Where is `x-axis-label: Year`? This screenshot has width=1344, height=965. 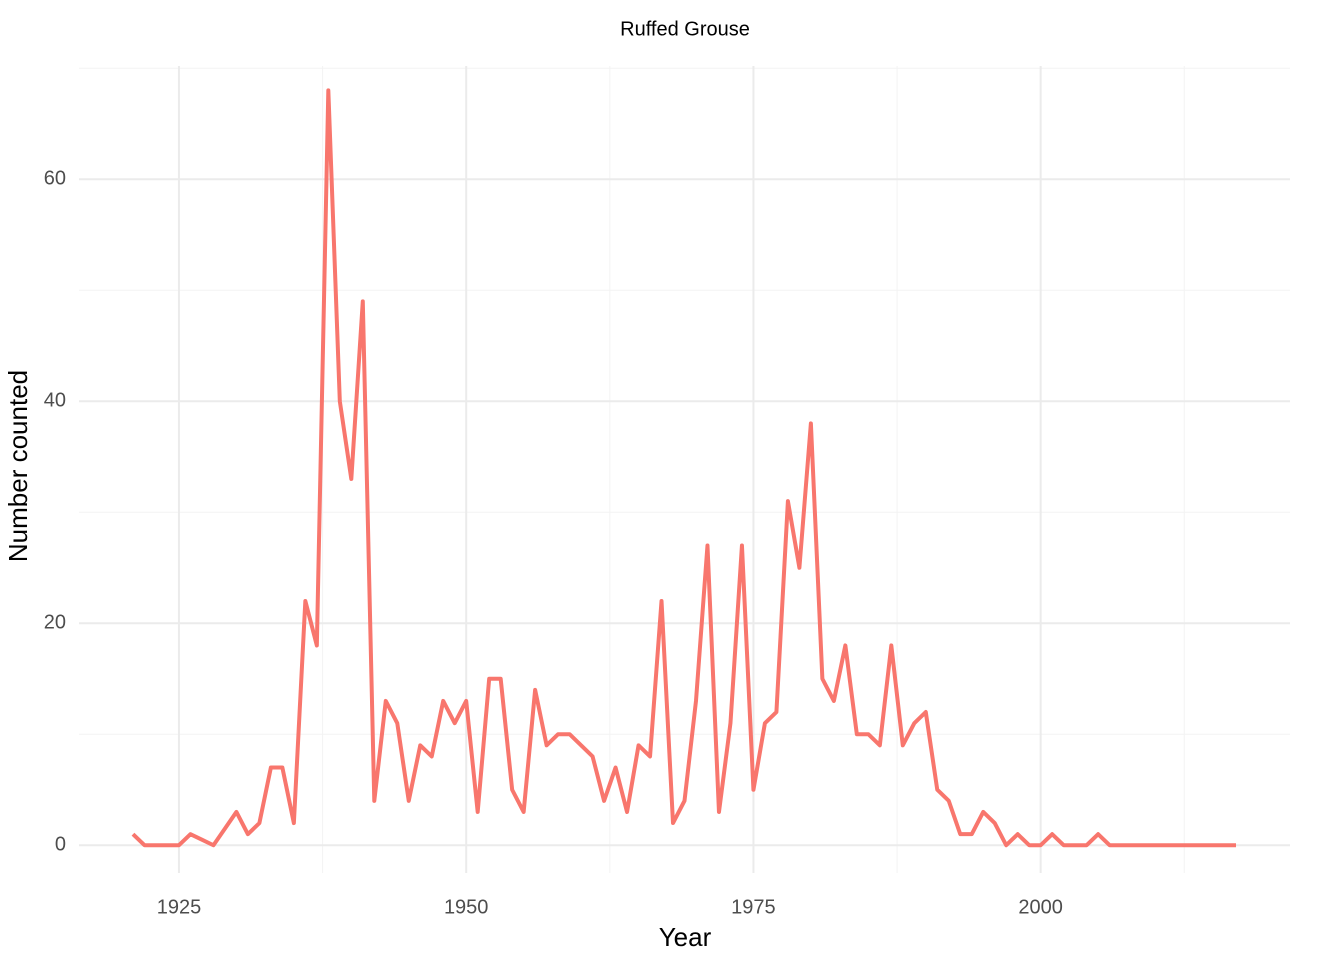
x-axis-label: Year is located at coordinates (685, 937).